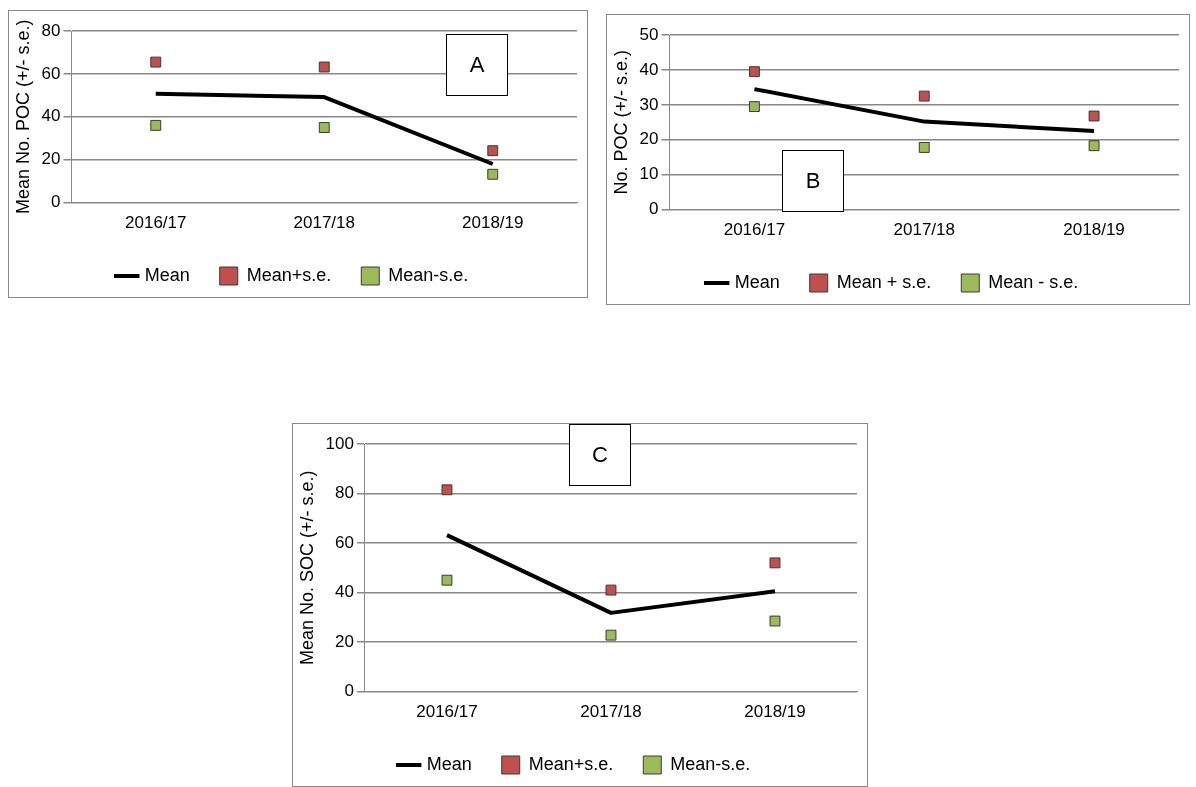 The height and width of the screenshot is (787, 1196). Describe the element at coordinates (22, 117) in the screenshot. I see `y-axis-title: Mean No. POC (+/- s.e.)` at that location.